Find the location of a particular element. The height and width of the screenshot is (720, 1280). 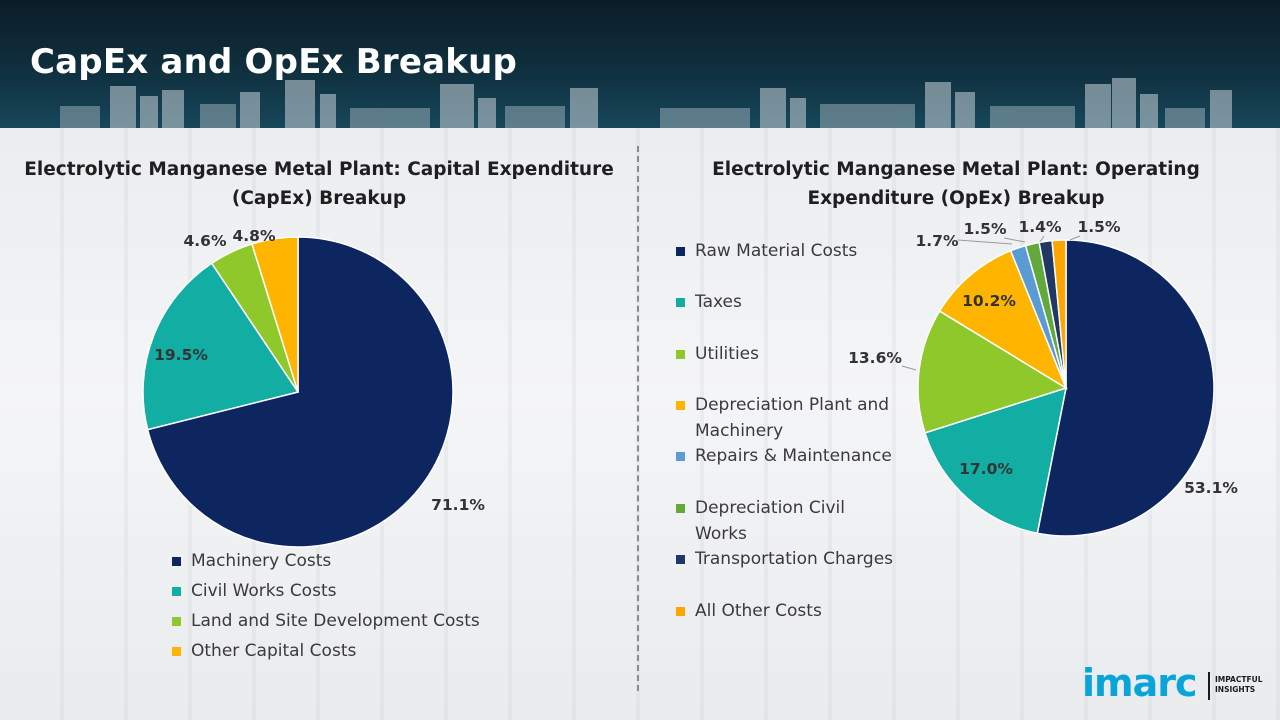

panel-divider is located at coordinates (638, 418).